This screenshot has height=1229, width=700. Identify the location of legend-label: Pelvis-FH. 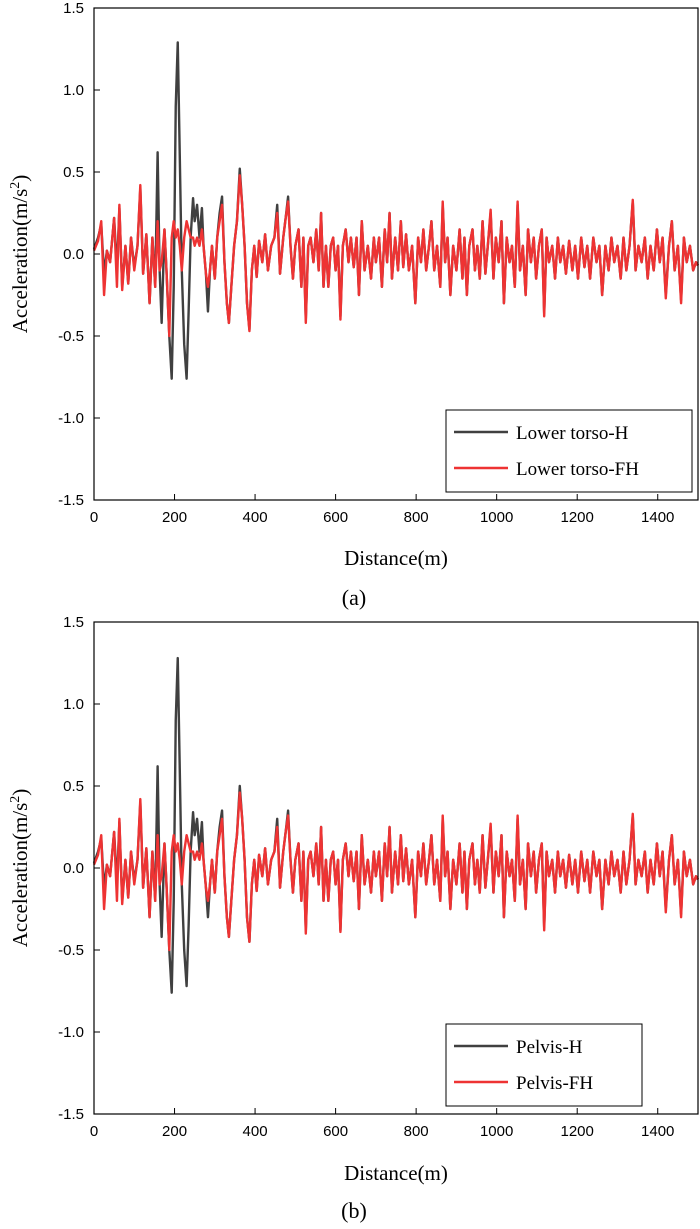
(554, 1083).